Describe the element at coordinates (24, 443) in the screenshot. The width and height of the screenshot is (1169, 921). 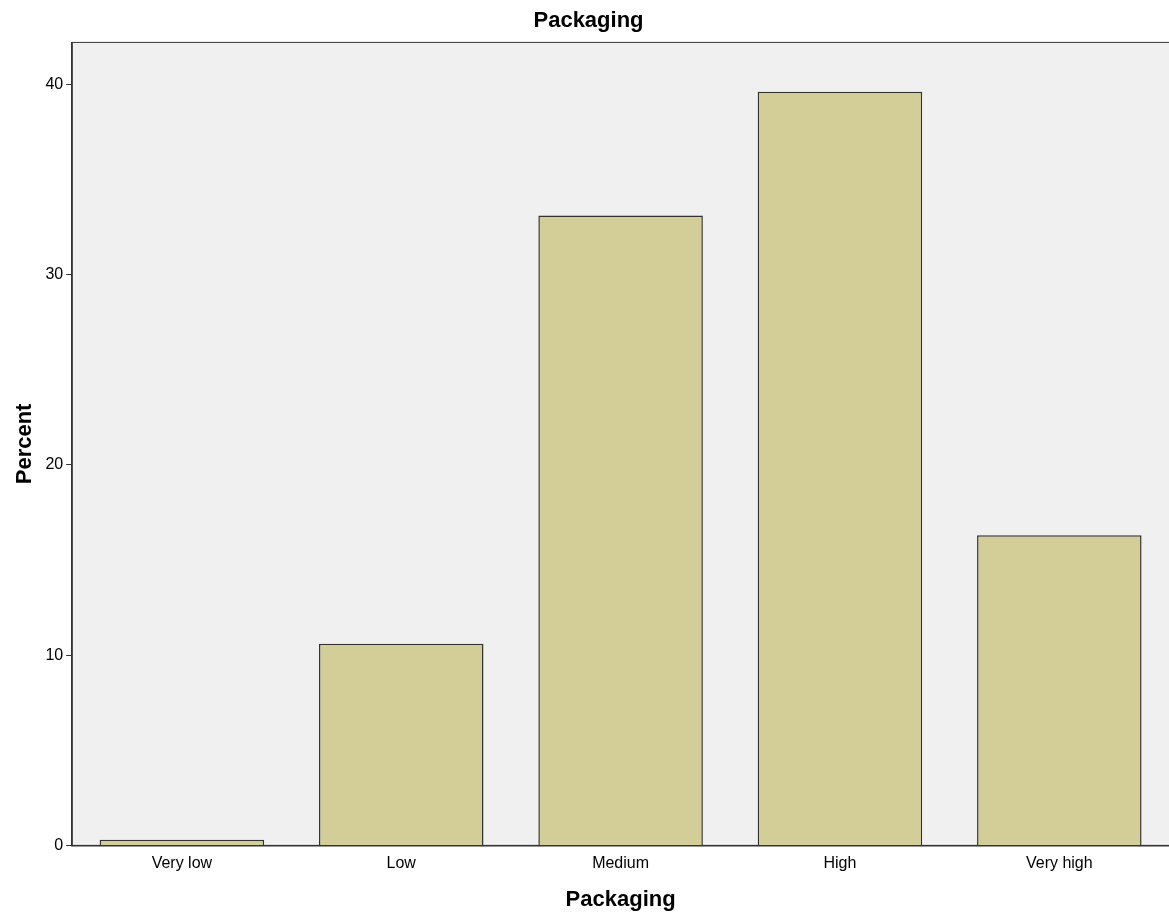
I see `y-axis-title: Percent` at that location.